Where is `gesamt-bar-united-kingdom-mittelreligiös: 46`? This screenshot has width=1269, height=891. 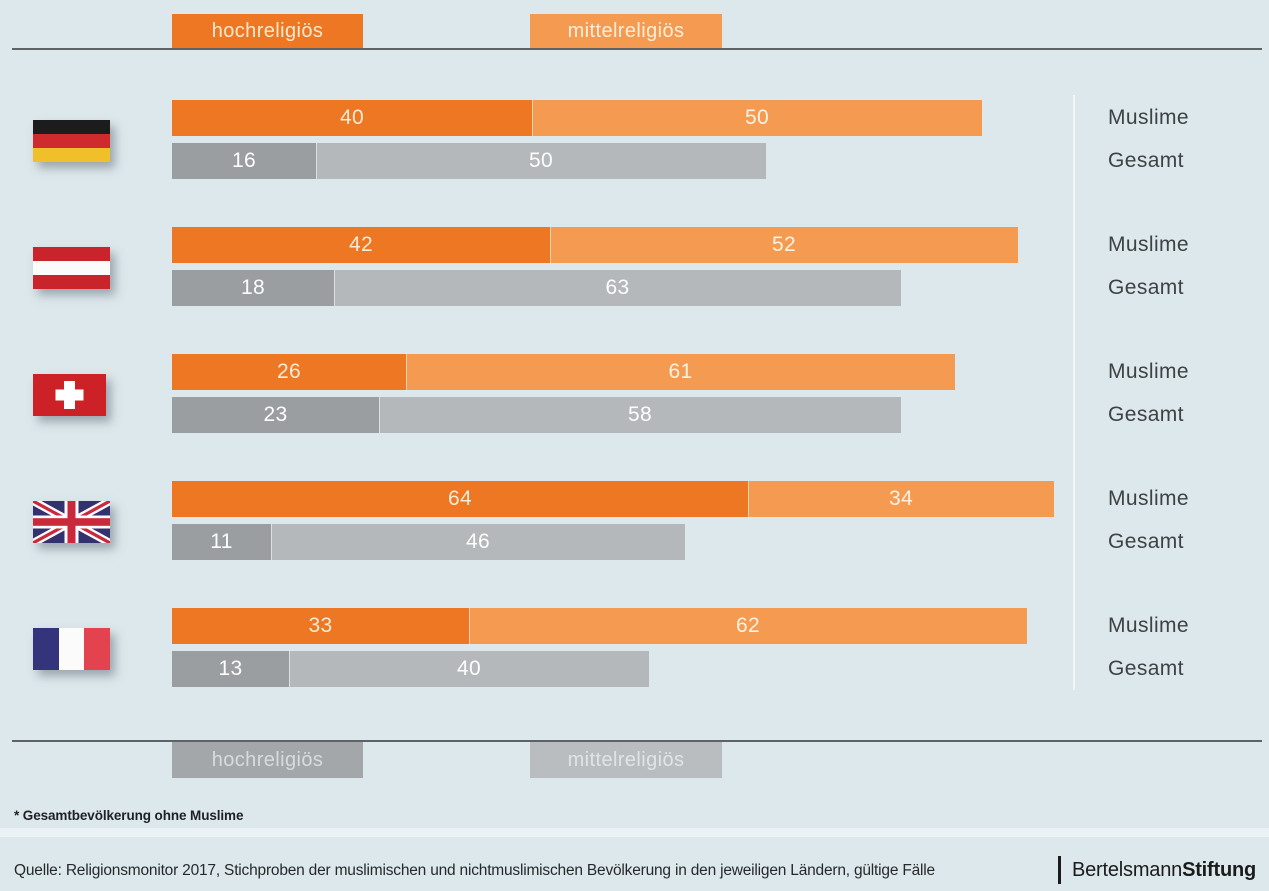
gesamt-bar-united-kingdom-mittelreligiös: 46 is located at coordinates (478, 542).